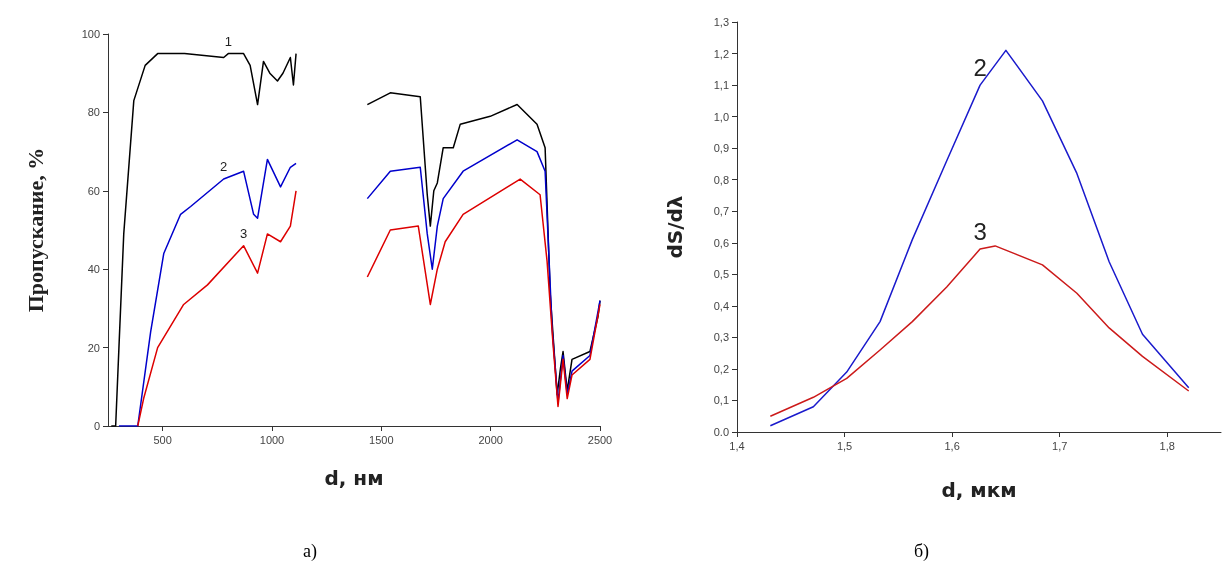 The width and height of the screenshot is (1223, 562). I want to click on x-tick-label: 2000, so click(490, 439).